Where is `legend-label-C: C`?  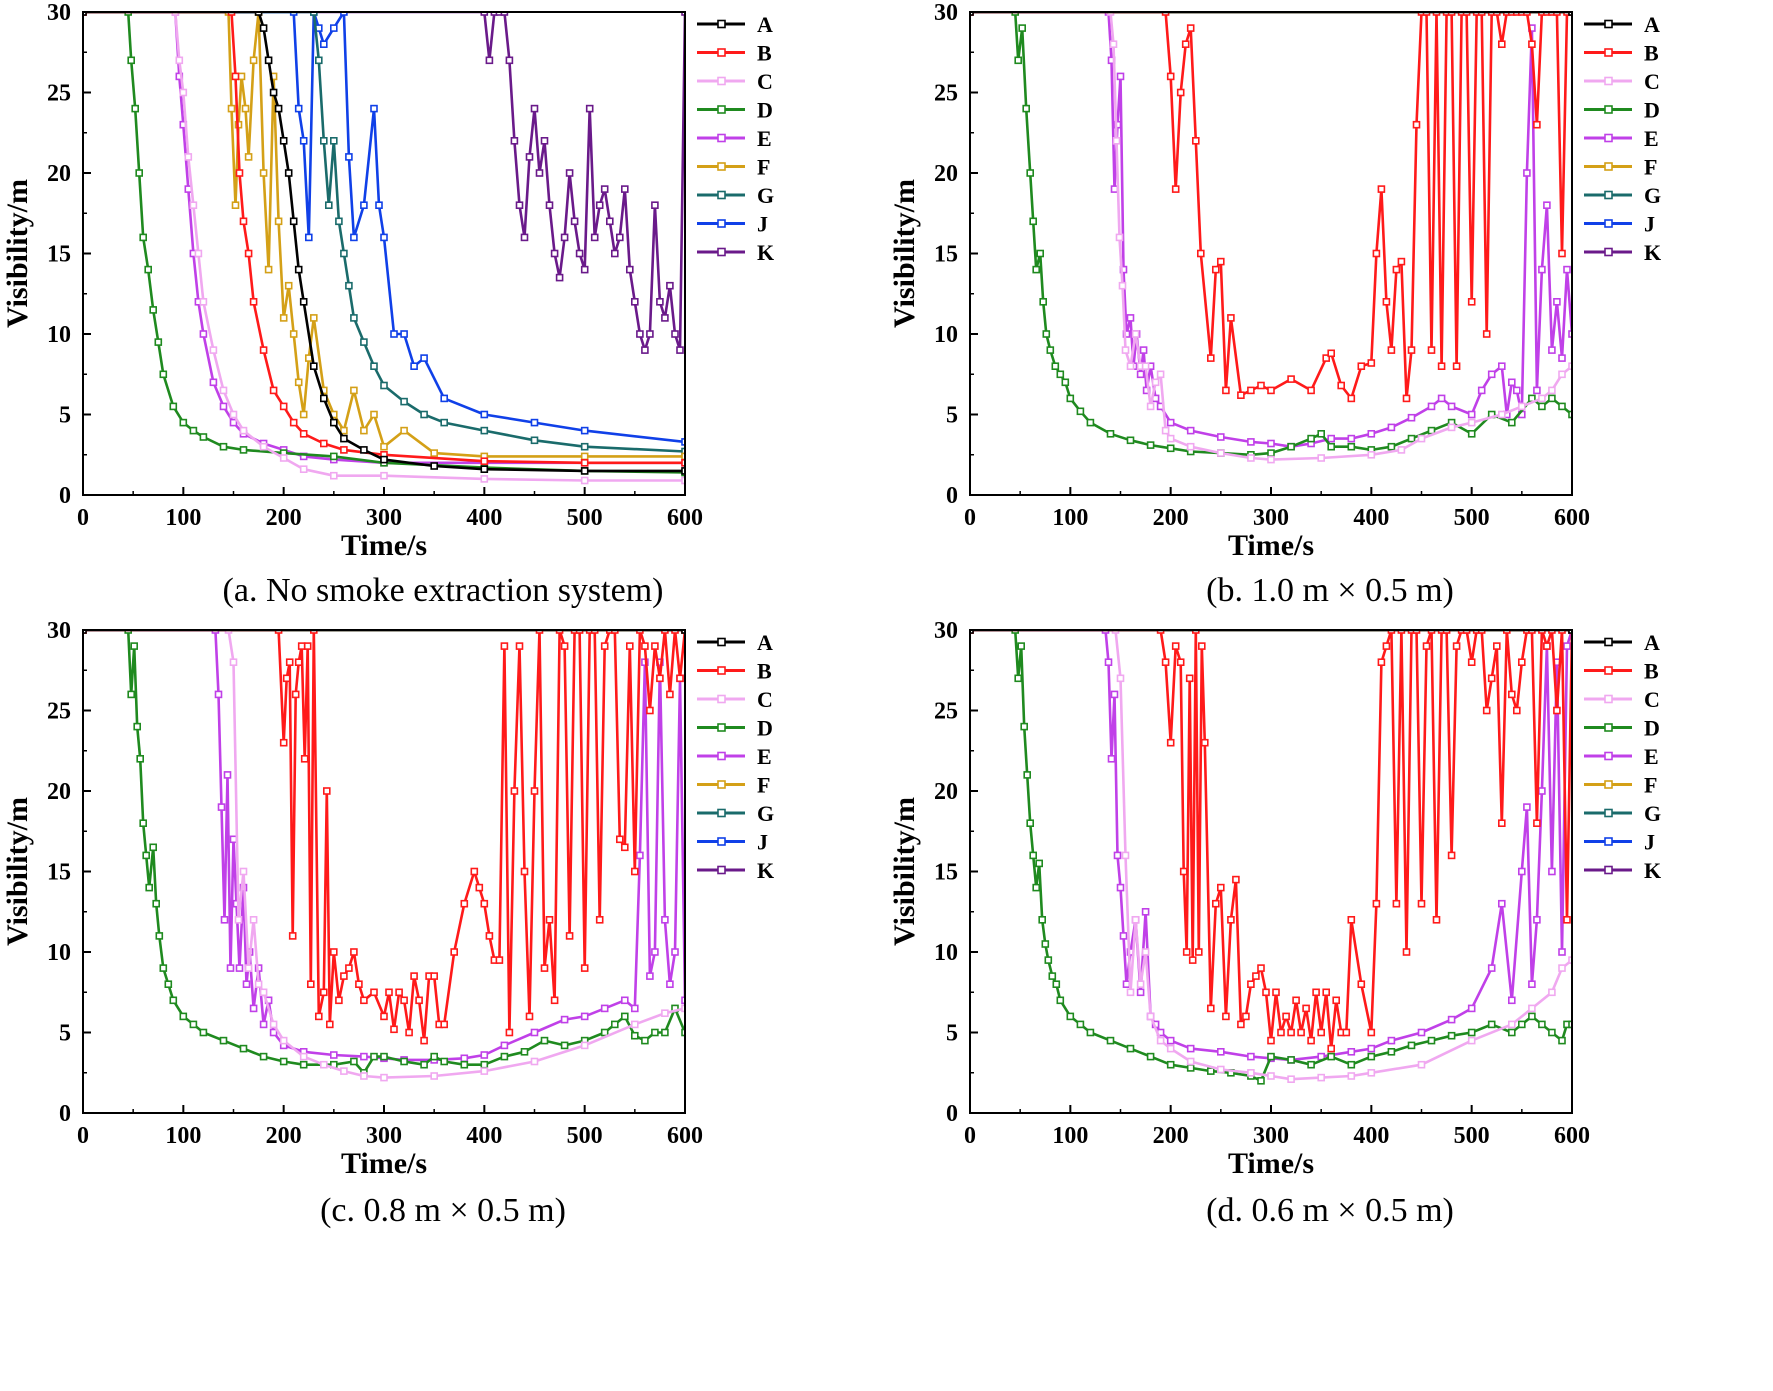
legend-label-C: C is located at coordinates (765, 699).